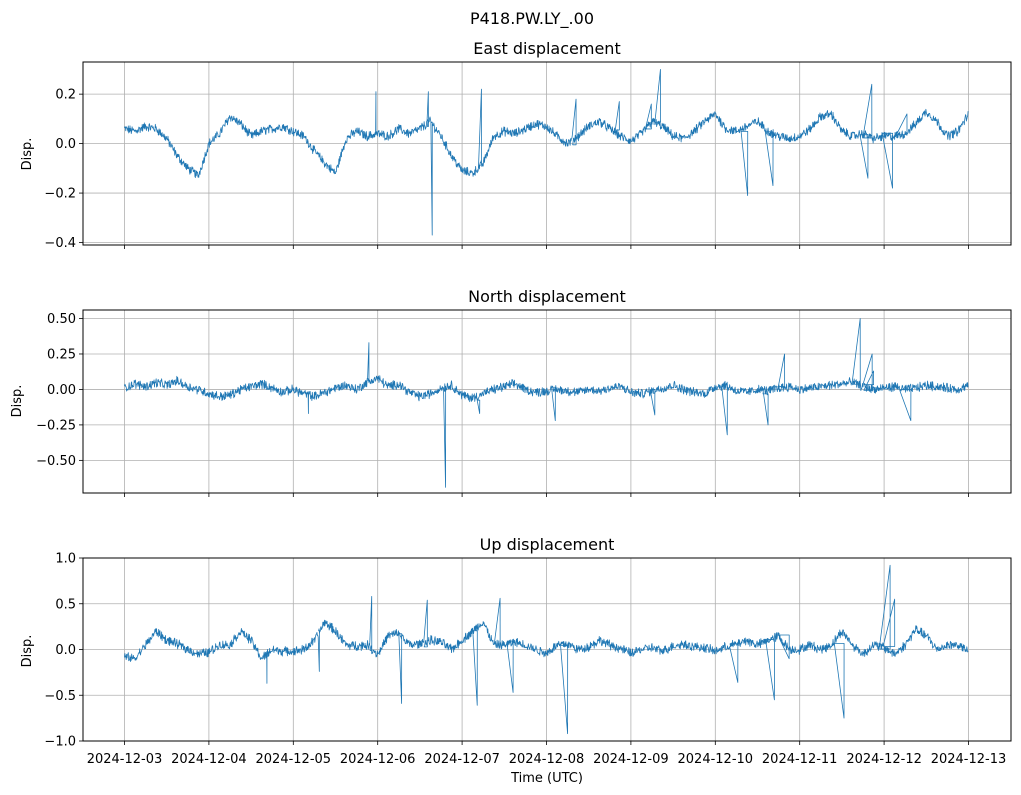  What do you see at coordinates (547, 296) in the screenshot?
I see `panel-title: North displacement` at bounding box center [547, 296].